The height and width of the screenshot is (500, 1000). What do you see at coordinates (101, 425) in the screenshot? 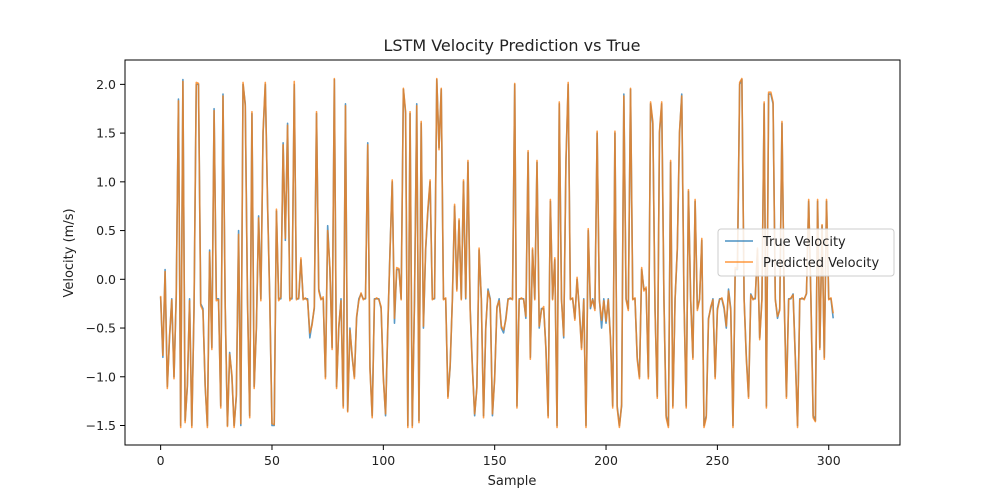
I see `y-tick-label: −1.5` at bounding box center [101, 425].